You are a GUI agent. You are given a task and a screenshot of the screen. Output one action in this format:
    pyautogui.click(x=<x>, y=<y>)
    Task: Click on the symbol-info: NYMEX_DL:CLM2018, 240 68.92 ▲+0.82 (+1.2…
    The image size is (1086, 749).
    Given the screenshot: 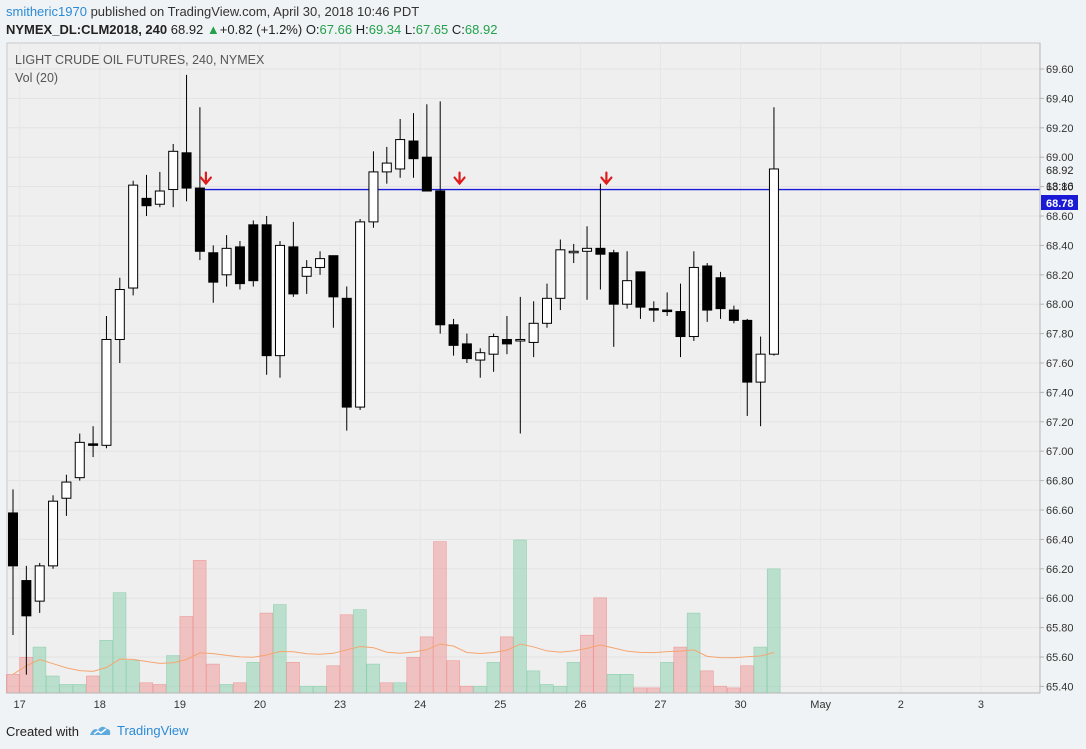 What is the action you would take?
    pyautogui.click(x=251, y=29)
    